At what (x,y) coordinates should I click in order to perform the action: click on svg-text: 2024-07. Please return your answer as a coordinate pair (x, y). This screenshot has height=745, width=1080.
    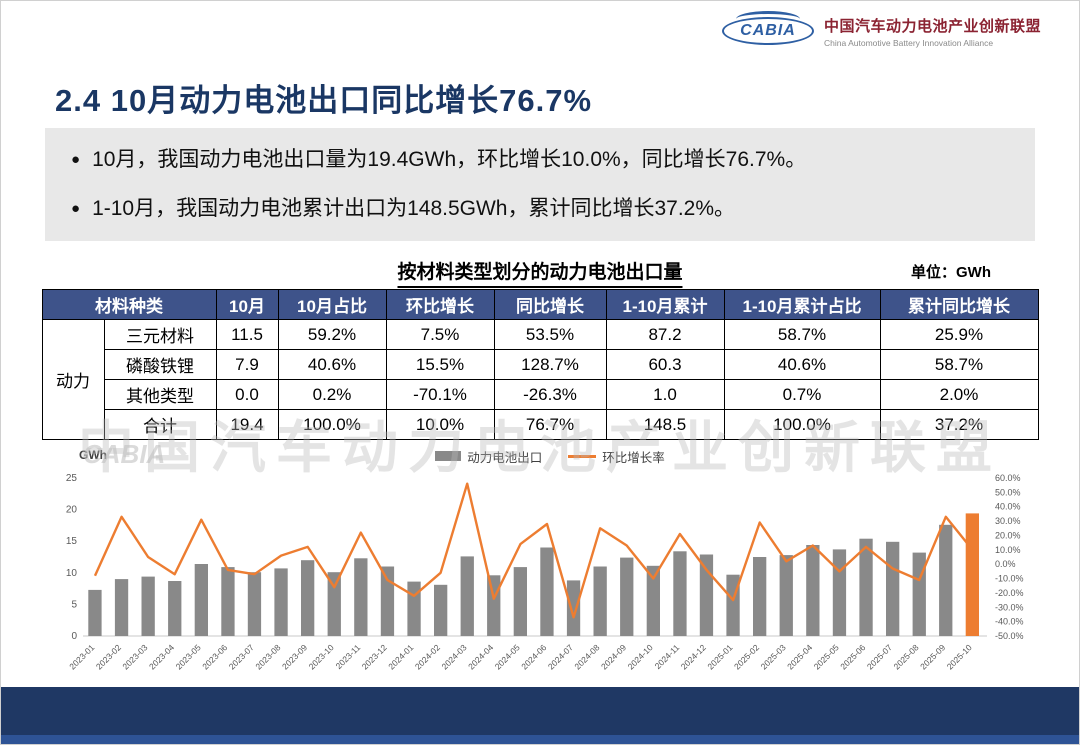
    Looking at the image, I should click on (560, 656).